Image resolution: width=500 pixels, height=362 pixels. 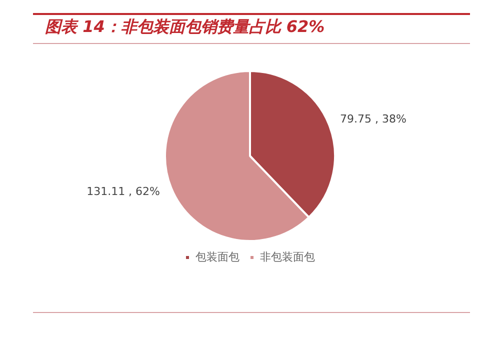 What do you see at coordinates (218, 257) in the screenshot?
I see `legend-label: 包装面包` at bounding box center [218, 257].